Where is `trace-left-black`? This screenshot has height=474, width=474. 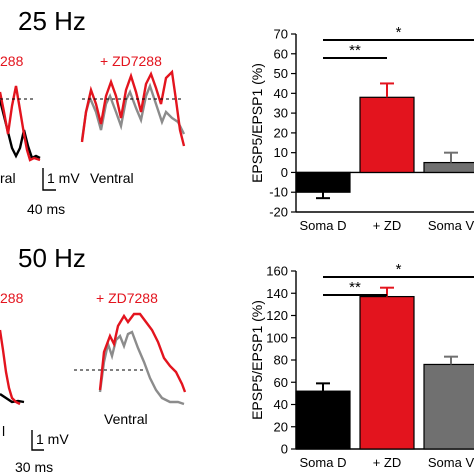 trace-left-black is located at coordinates (12, 398).